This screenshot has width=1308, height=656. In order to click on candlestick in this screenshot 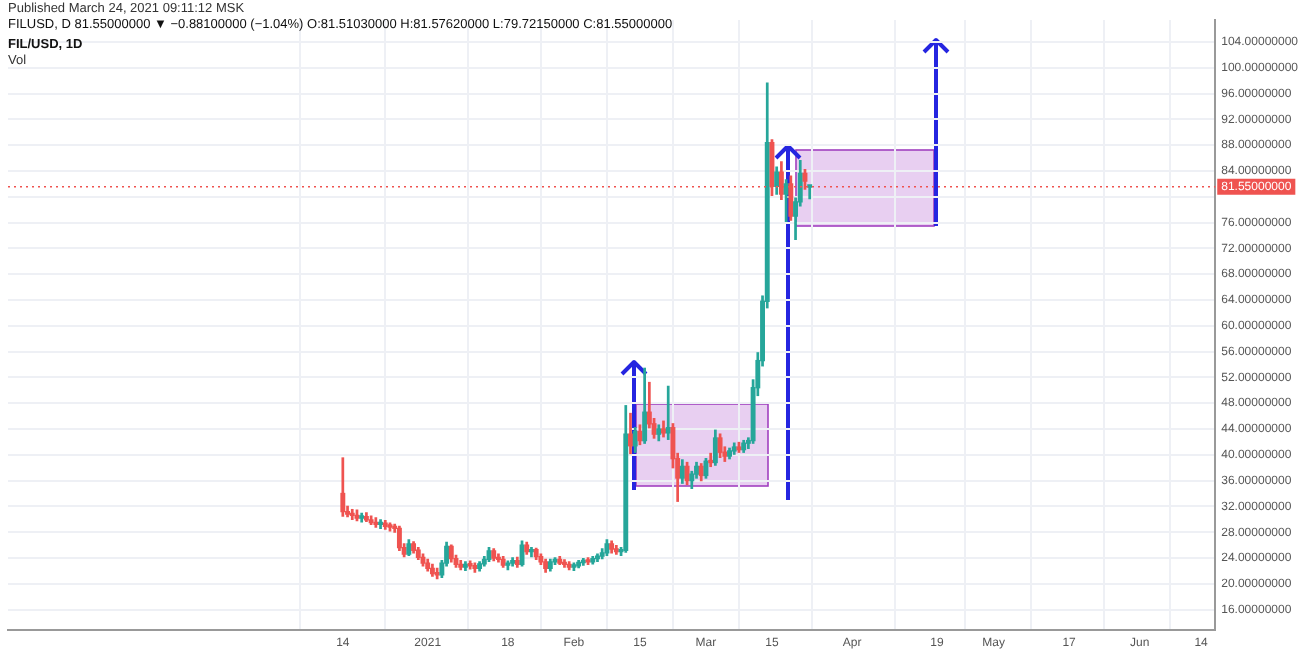, I will do `click(810, 192)`.